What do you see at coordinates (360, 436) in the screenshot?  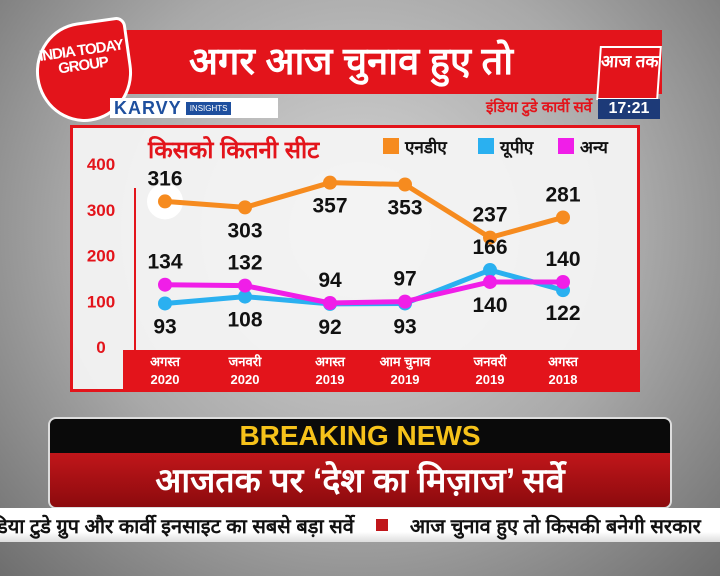 I see `breaking-news-label: BREAKING NEWS` at bounding box center [360, 436].